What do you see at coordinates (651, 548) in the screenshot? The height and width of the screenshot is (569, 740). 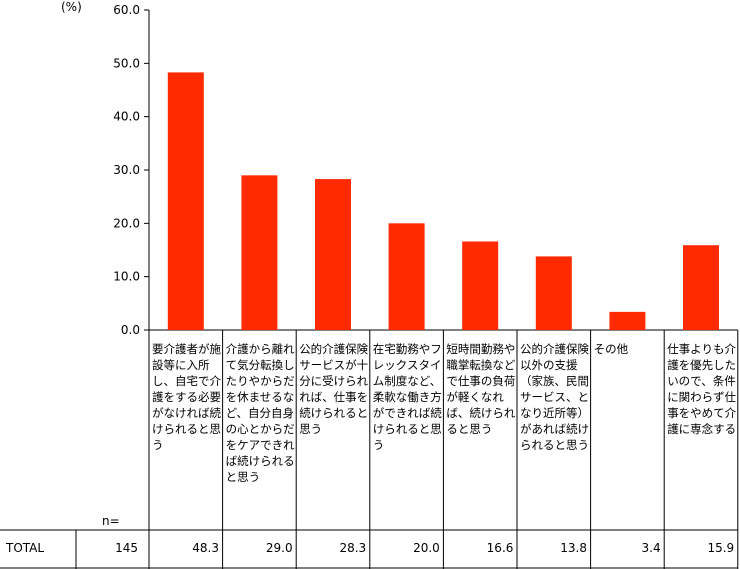 I see `total-value-cell: 3.4` at bounding box center [651, 548].